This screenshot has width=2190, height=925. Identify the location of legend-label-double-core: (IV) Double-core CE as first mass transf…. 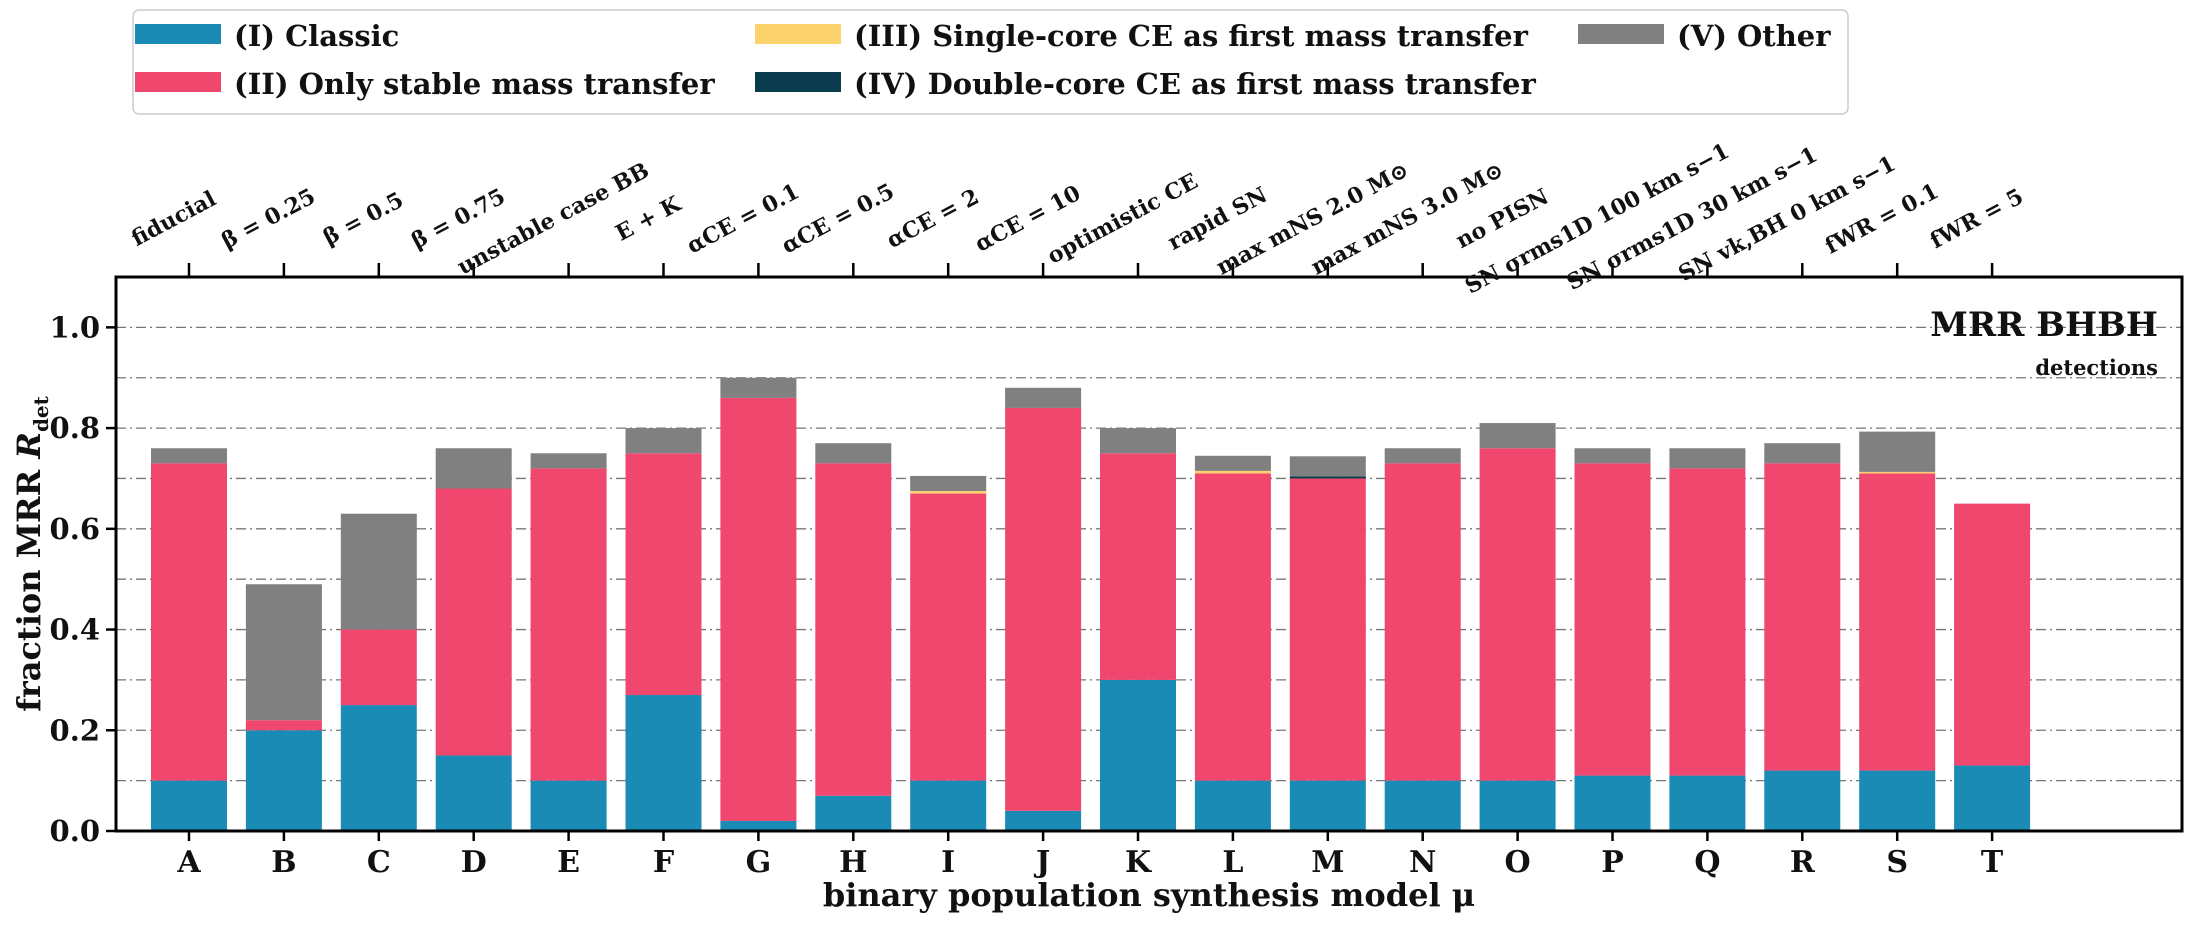
(1195, 84).